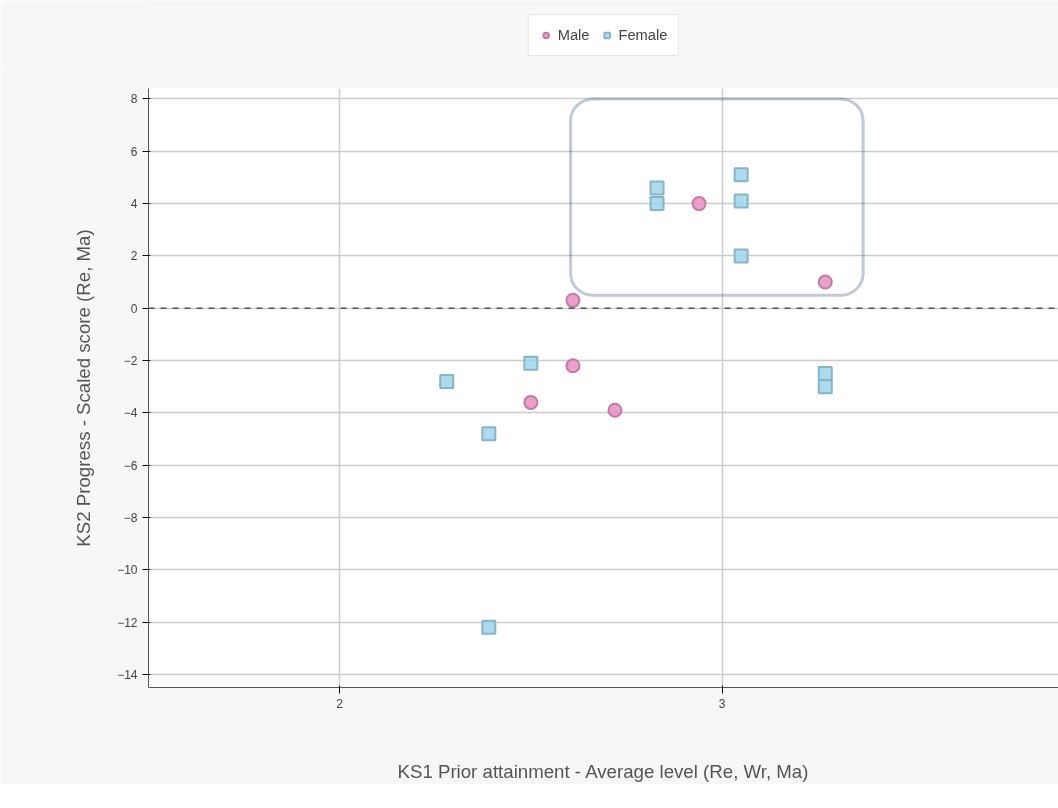 The height and width of the screenshot is (808, 1058). What do you see at coordinates (643, 35) in the screenshot?
I see `legend-label: Female` at bounding box center [643, 35].